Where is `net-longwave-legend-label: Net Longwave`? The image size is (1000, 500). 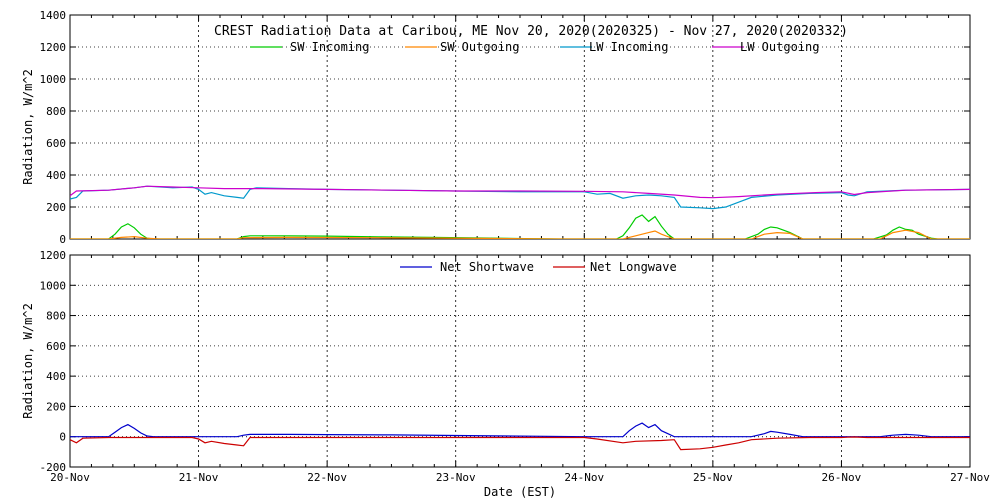 net-longwave-legend-label: Net Longwave is located at coordinates (633, 267).